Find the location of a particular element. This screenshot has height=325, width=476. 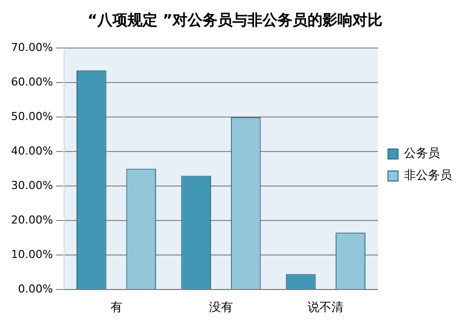

y-tick-label: 40.00% is located at coordinates (31, 151).